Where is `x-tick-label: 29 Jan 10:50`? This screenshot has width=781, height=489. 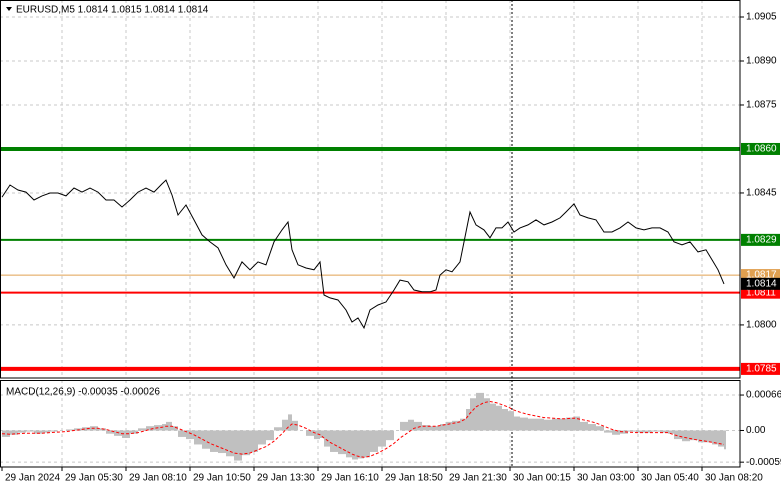 x-tick-label: 29 Jan 10:50 is located at coordinates (222, 478).